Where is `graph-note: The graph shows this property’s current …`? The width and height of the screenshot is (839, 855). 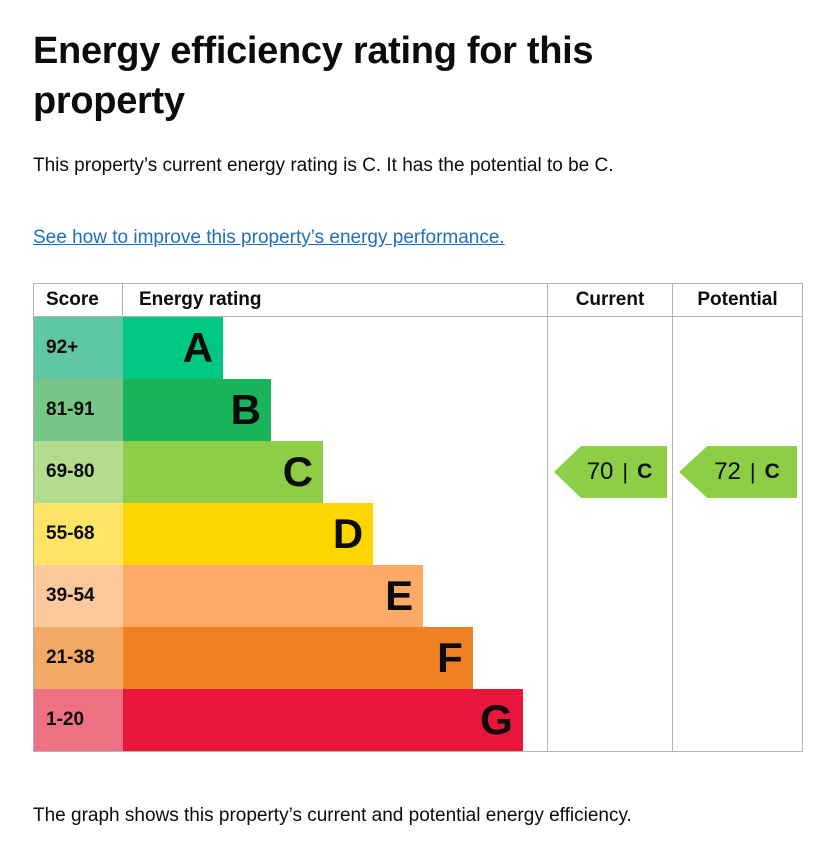
graph-note: The graph shows this property’s current … is located at coordinates (332, 815).